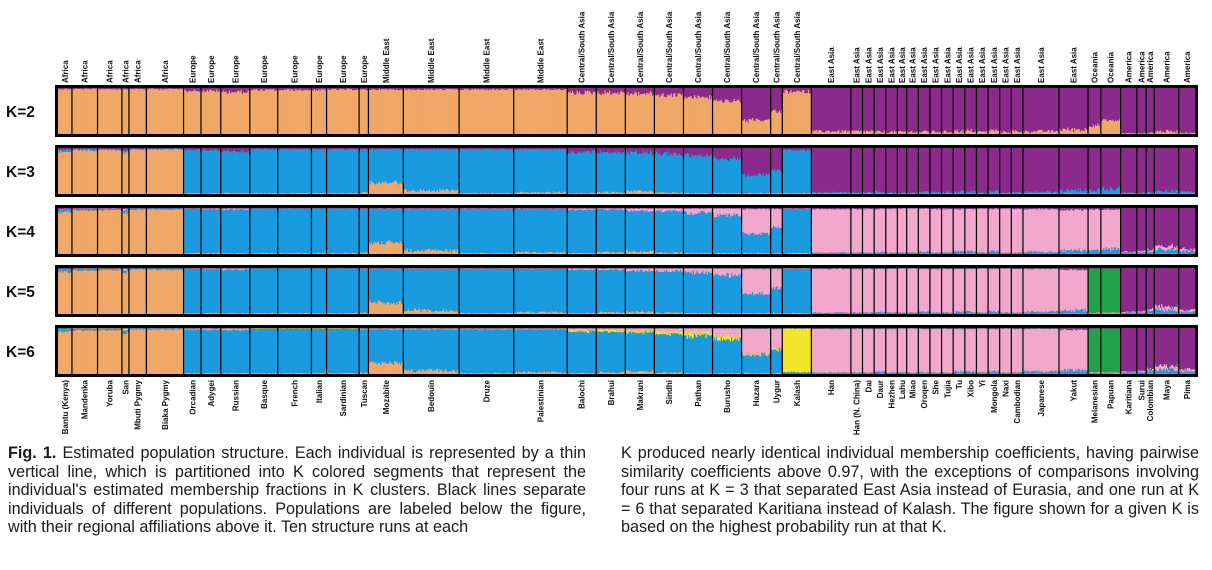 This screenshot has width=1212, height=570. Describe the element at coordinates (235, 69) in the screenshot. I see `region-label: Europe` at that location.